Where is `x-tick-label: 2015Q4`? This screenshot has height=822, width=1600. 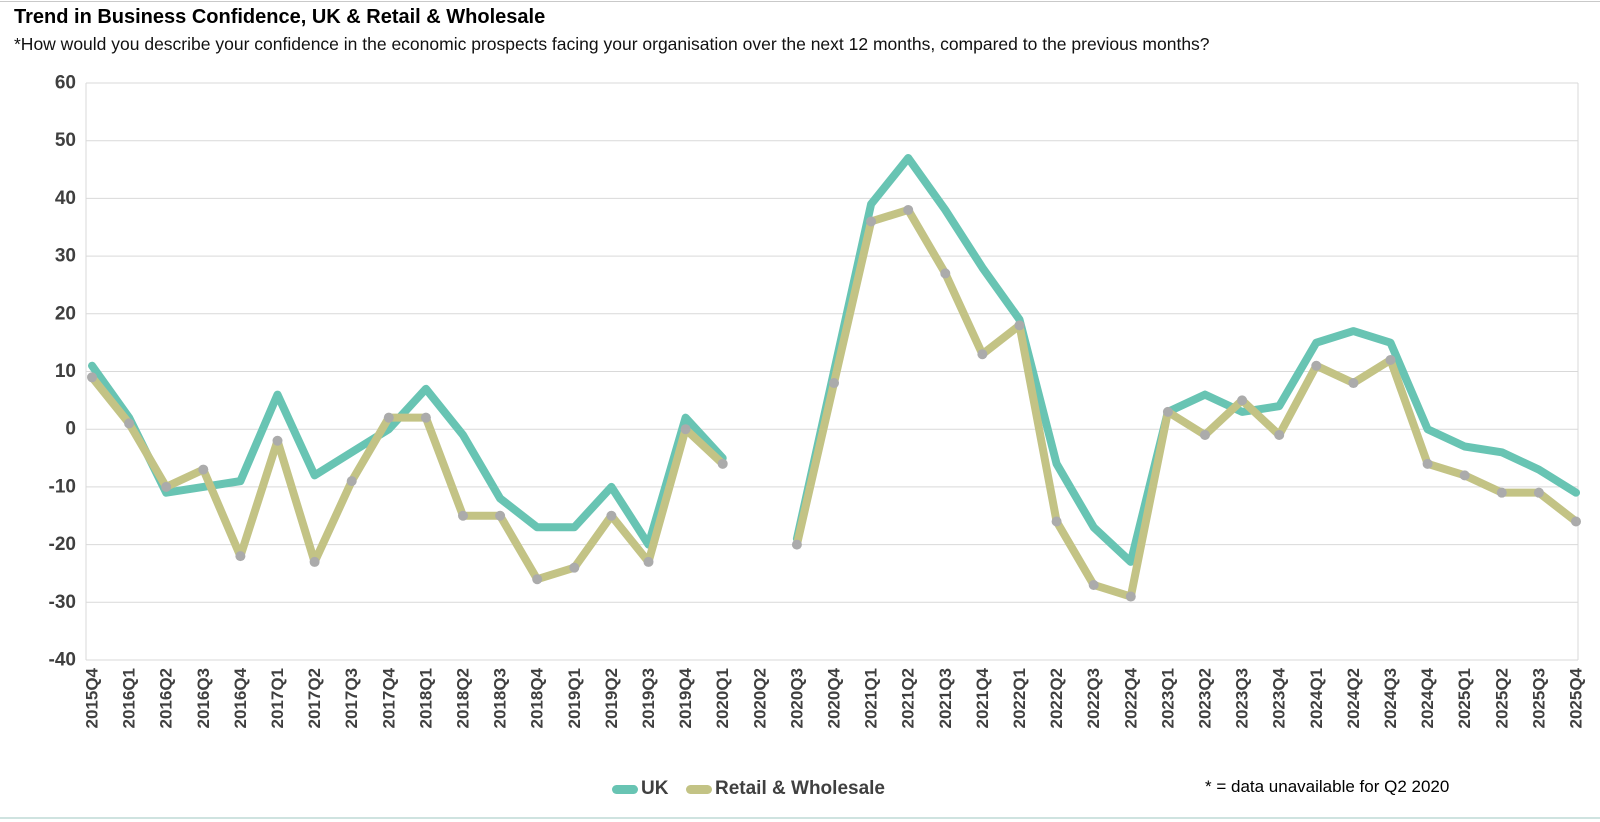 x-tick-label: 2015Q4 is located at coordinates (92, 697).